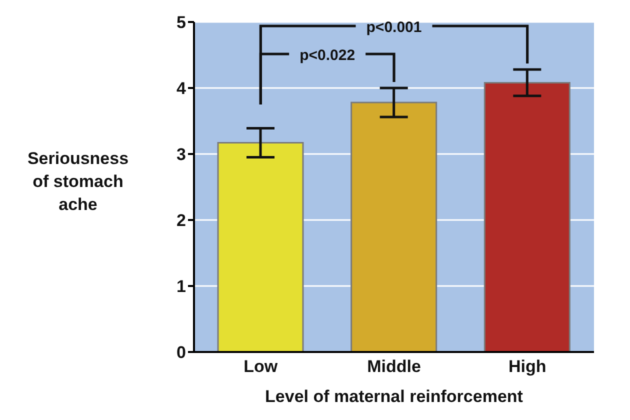 This screenshot has height=420, width=630. Describe the element at coordinates (181, 88) in the screenshot. I see `y-tick-label: 4` at that location.